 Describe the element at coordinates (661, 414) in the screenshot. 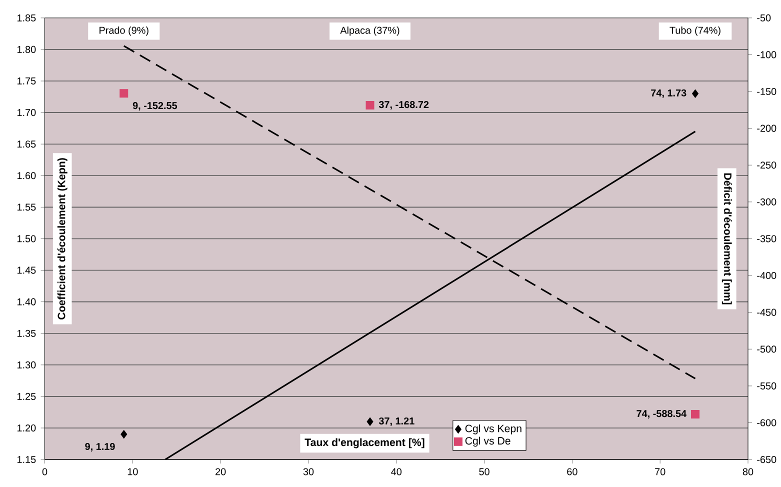

I see `data-label: 74, -588.54` at that location.